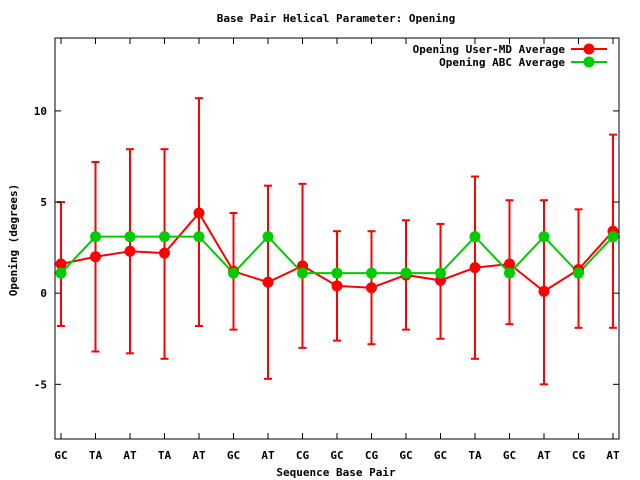 Image resolution: width=640 pixels, height=480 pixels. I want to click on y-tick-label: 10, so click(40, 111).